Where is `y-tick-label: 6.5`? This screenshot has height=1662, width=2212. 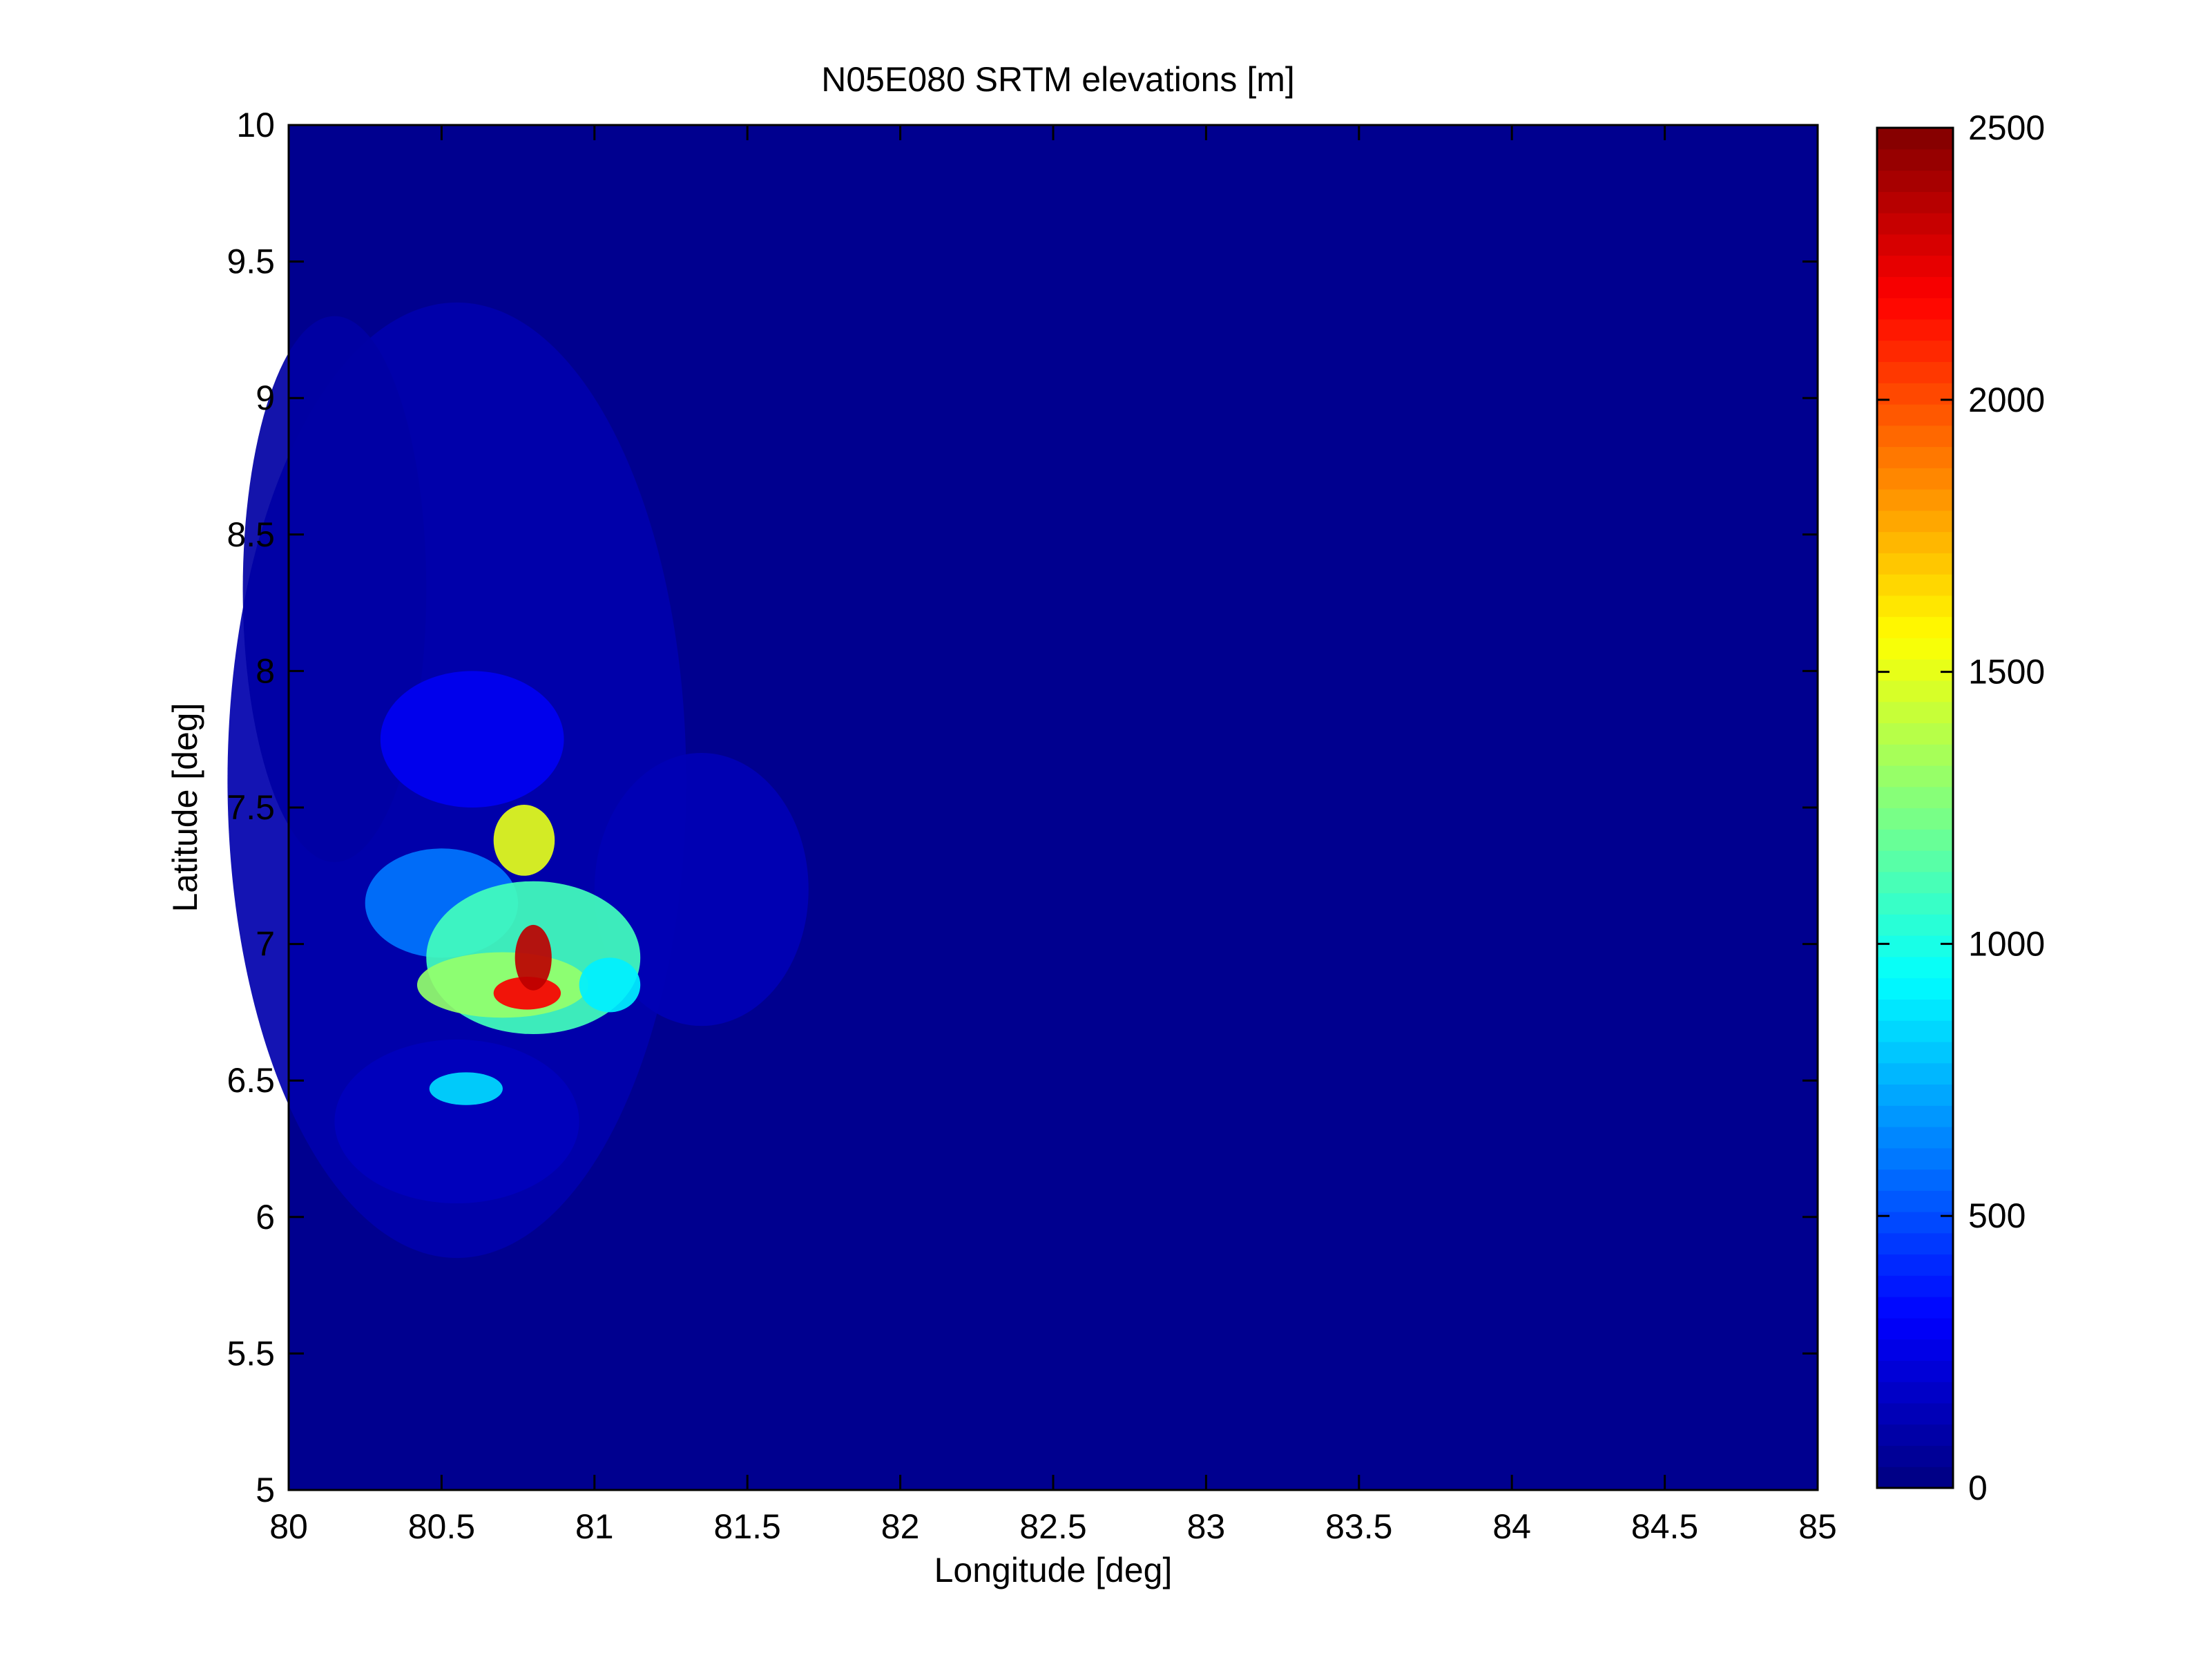 y-tick-label: 6.5 is located at coordinates (251, 1080).